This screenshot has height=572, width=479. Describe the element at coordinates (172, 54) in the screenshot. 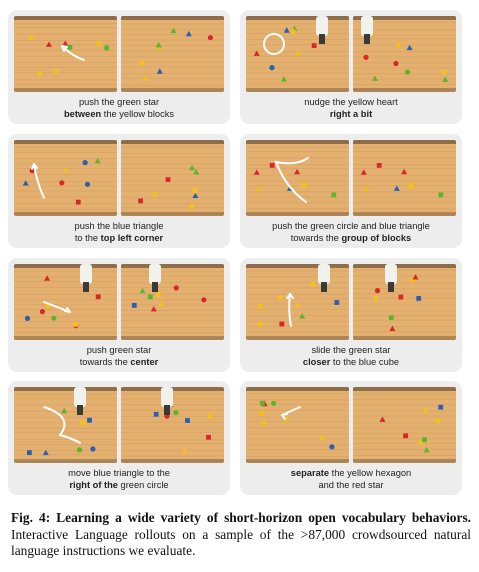

I see `panel-1-after-image` at that location.